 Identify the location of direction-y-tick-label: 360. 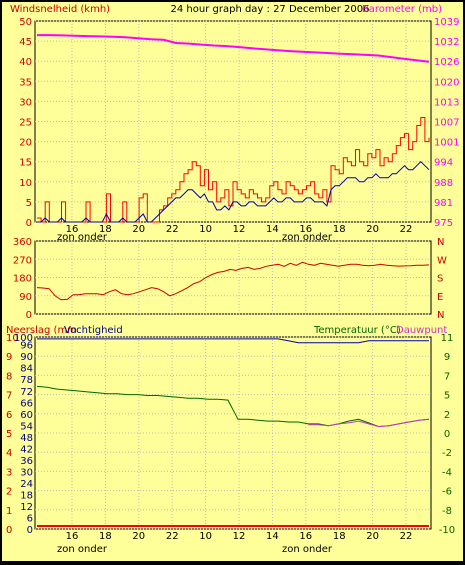
(22, 242).